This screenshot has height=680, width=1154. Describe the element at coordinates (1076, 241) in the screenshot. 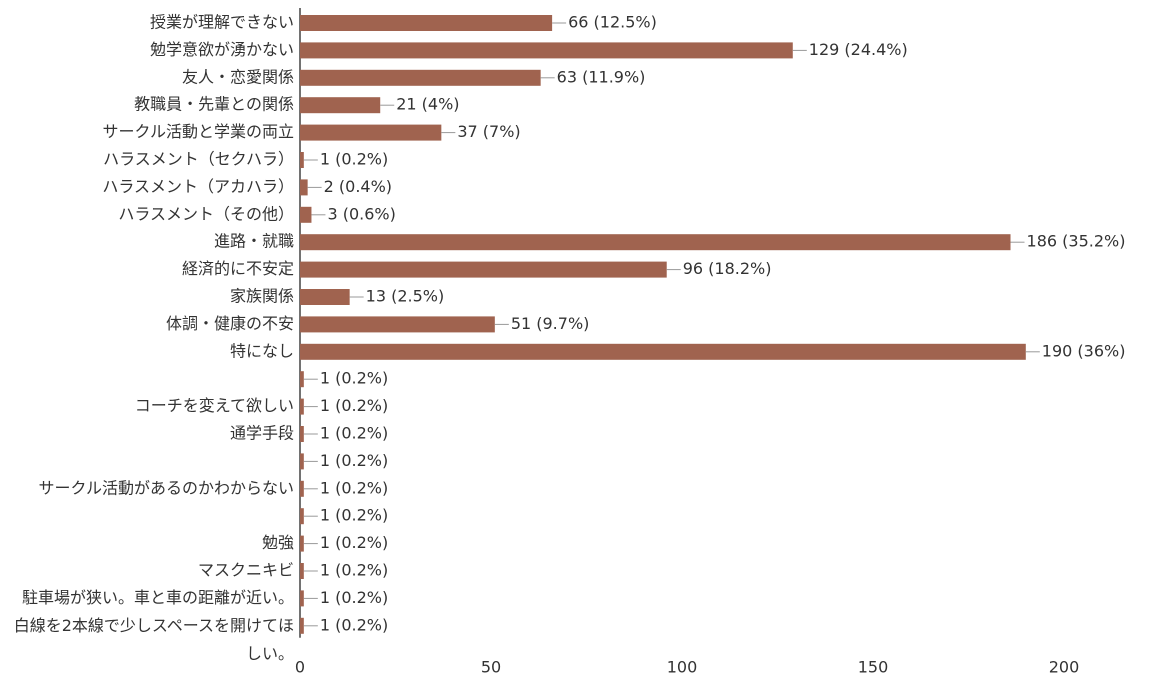

I see `value-label: 186 (35.2%)` at that location.